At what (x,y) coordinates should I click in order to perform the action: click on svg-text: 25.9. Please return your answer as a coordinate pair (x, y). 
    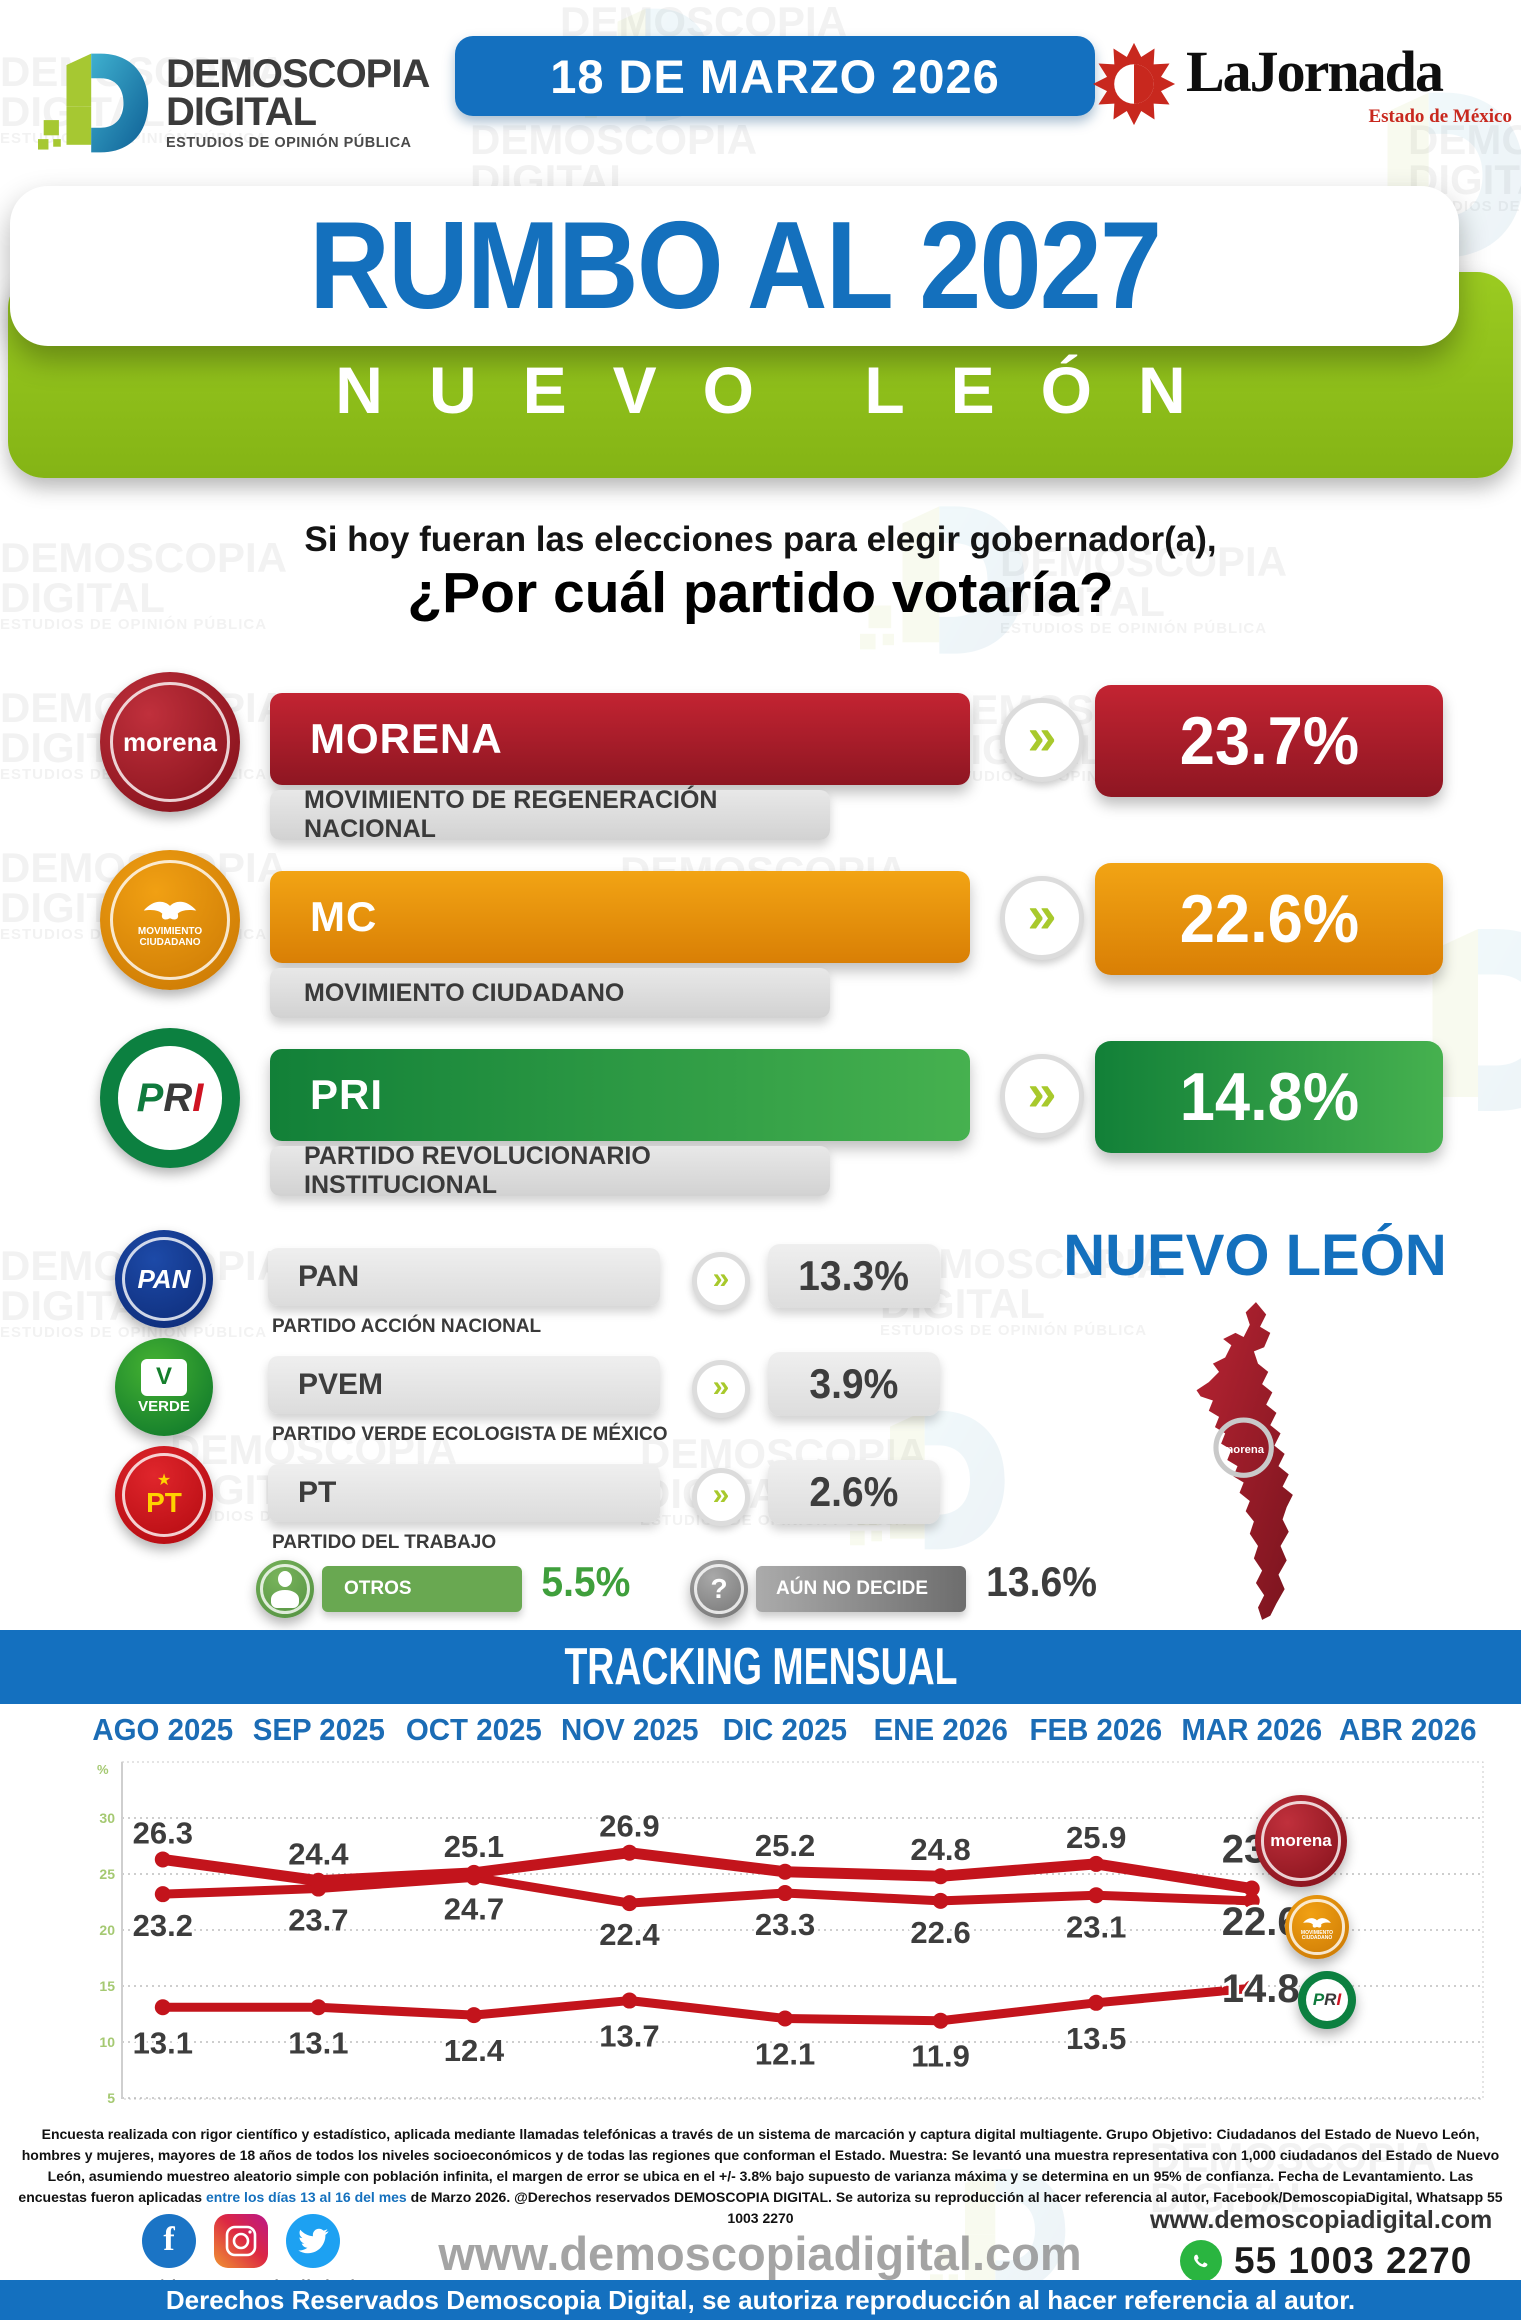
    Looking at the image, I should click on (1096, 1837).